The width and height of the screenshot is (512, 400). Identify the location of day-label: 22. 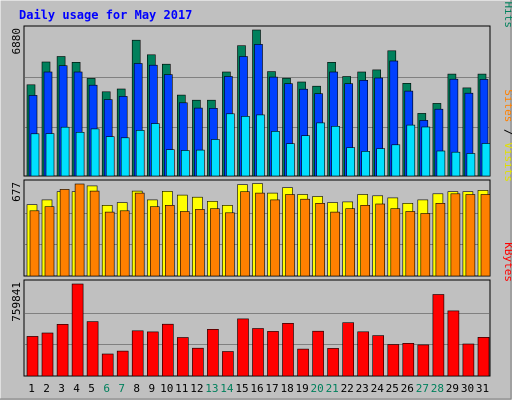
(347, 388).